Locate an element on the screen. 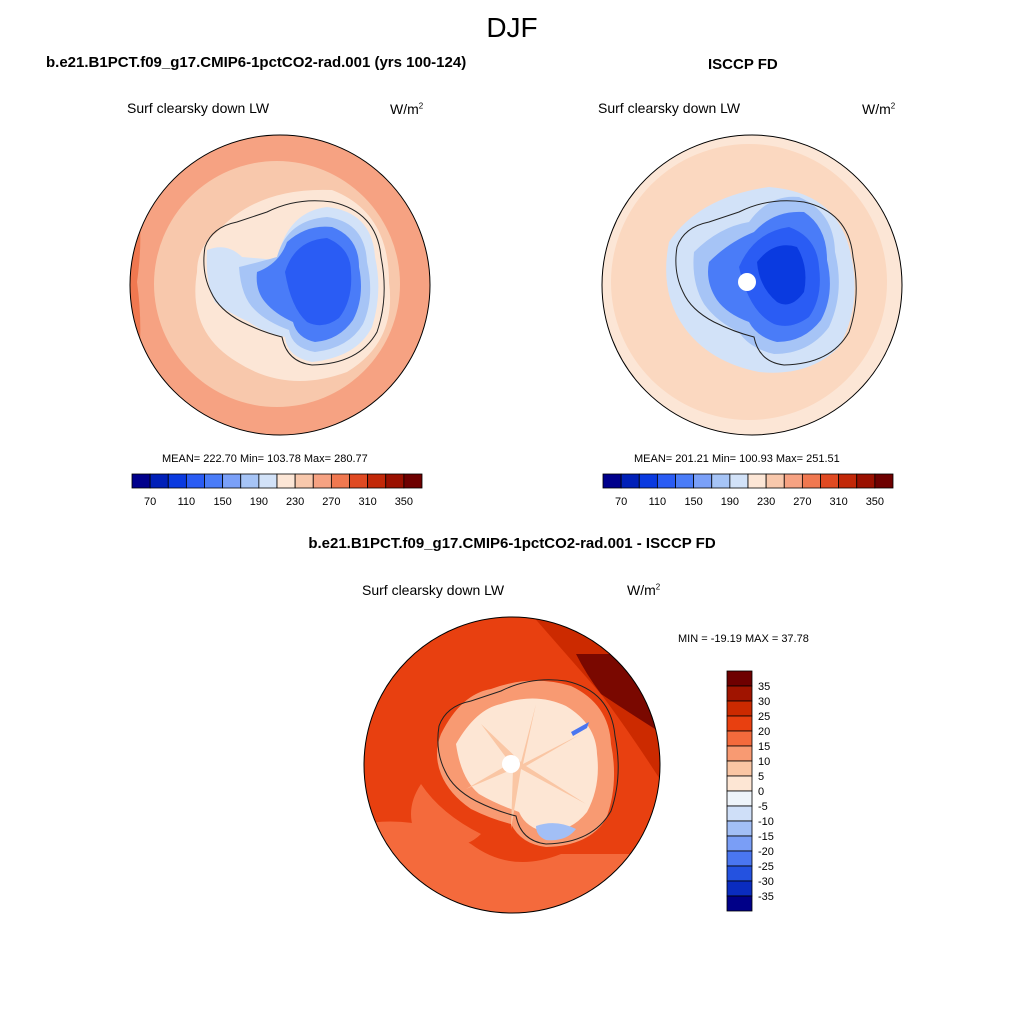 The image size is (1024, 1024). colorbar-tick-label: 10 is located at coordinates (764, 762).